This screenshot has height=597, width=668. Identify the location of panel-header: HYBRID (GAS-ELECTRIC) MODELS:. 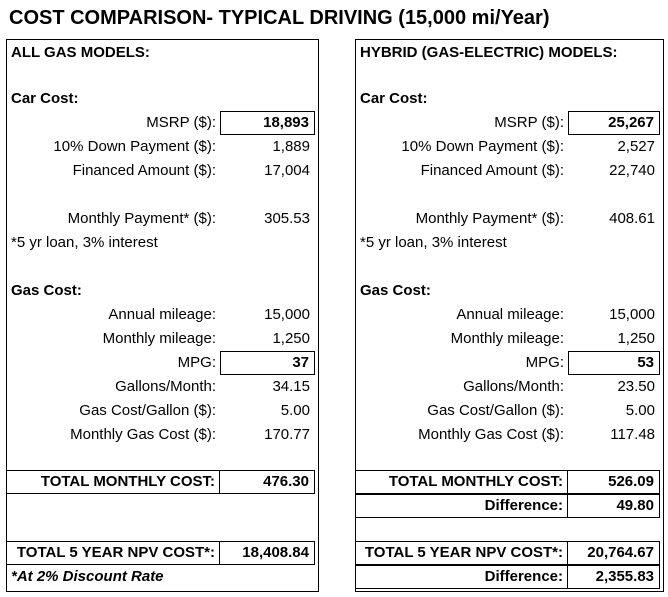
(489, 52).